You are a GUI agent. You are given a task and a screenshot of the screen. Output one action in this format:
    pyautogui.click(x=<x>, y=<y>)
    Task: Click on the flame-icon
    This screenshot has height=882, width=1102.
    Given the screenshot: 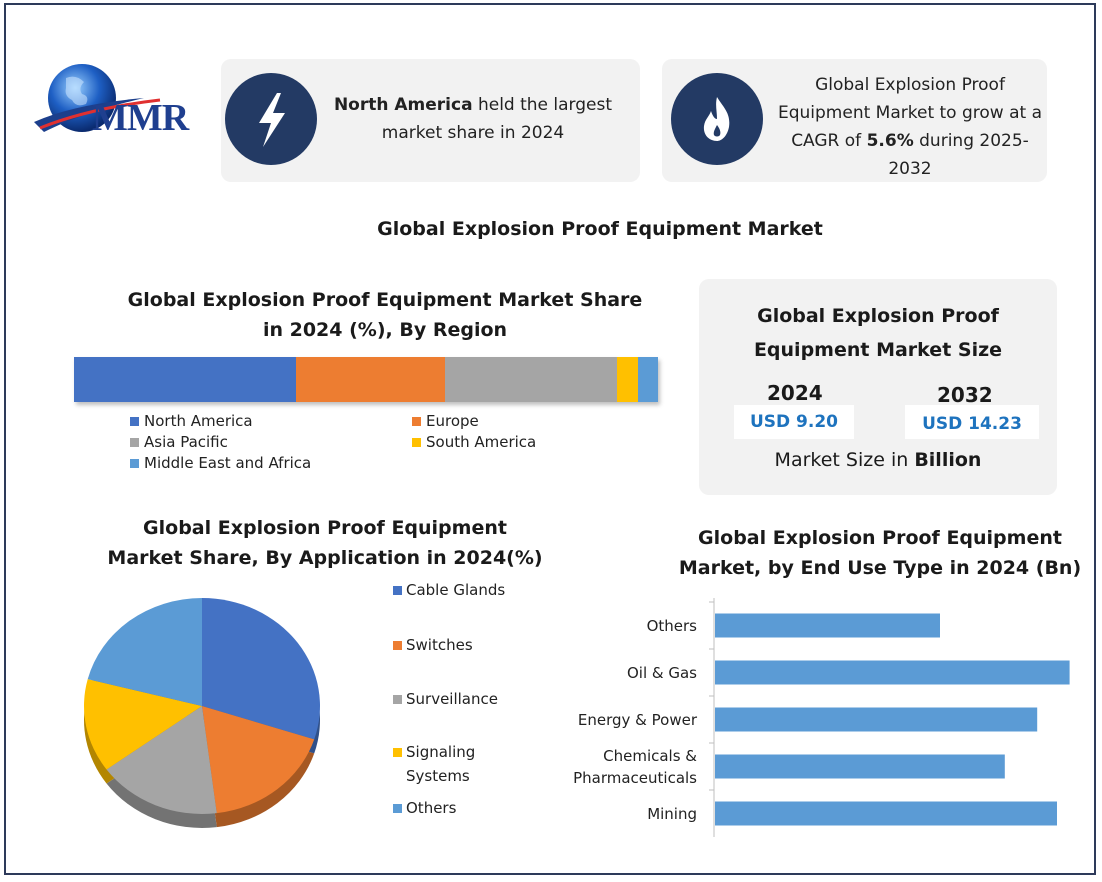 What is the action you would take?
    pyautogui.click(x=717, y=119)
    